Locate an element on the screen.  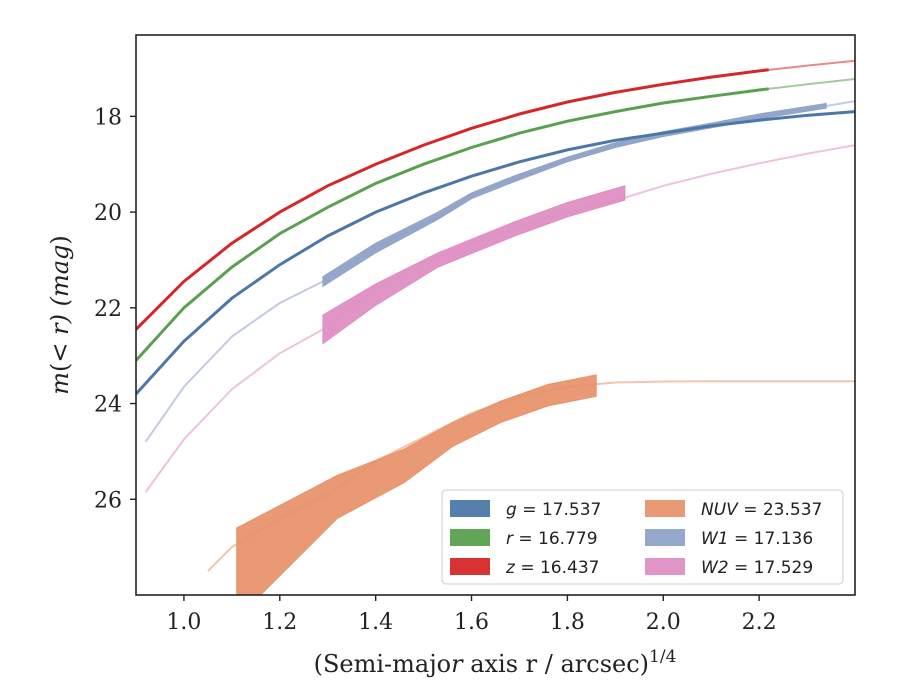
y-tick-label: 24 is located at coordinates (108, 405).